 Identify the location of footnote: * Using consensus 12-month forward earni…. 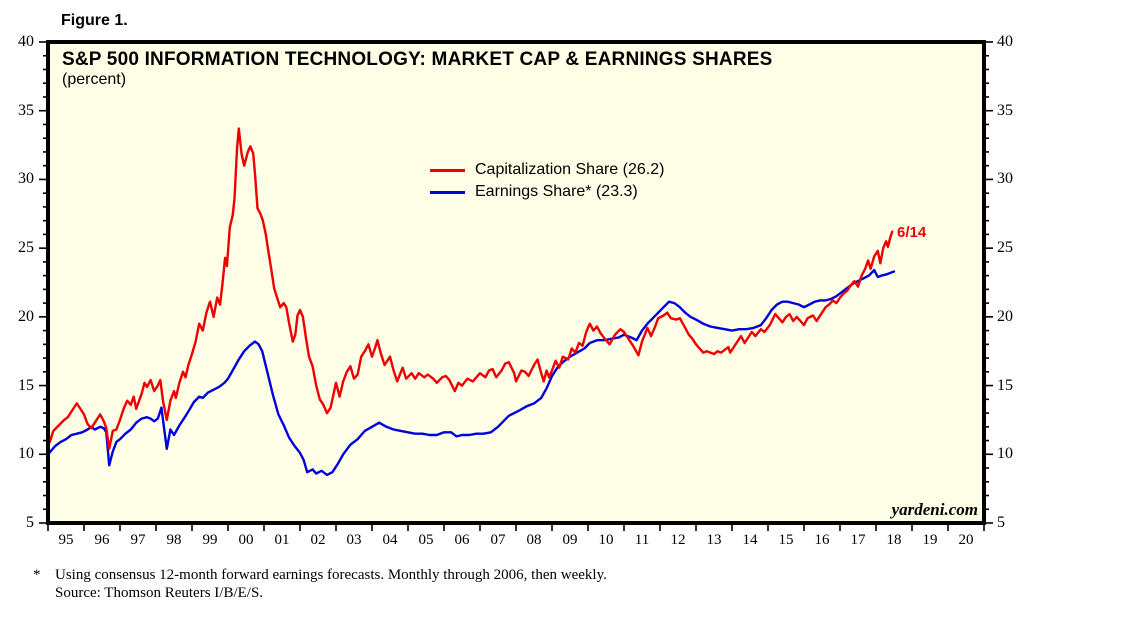
(320, 584).